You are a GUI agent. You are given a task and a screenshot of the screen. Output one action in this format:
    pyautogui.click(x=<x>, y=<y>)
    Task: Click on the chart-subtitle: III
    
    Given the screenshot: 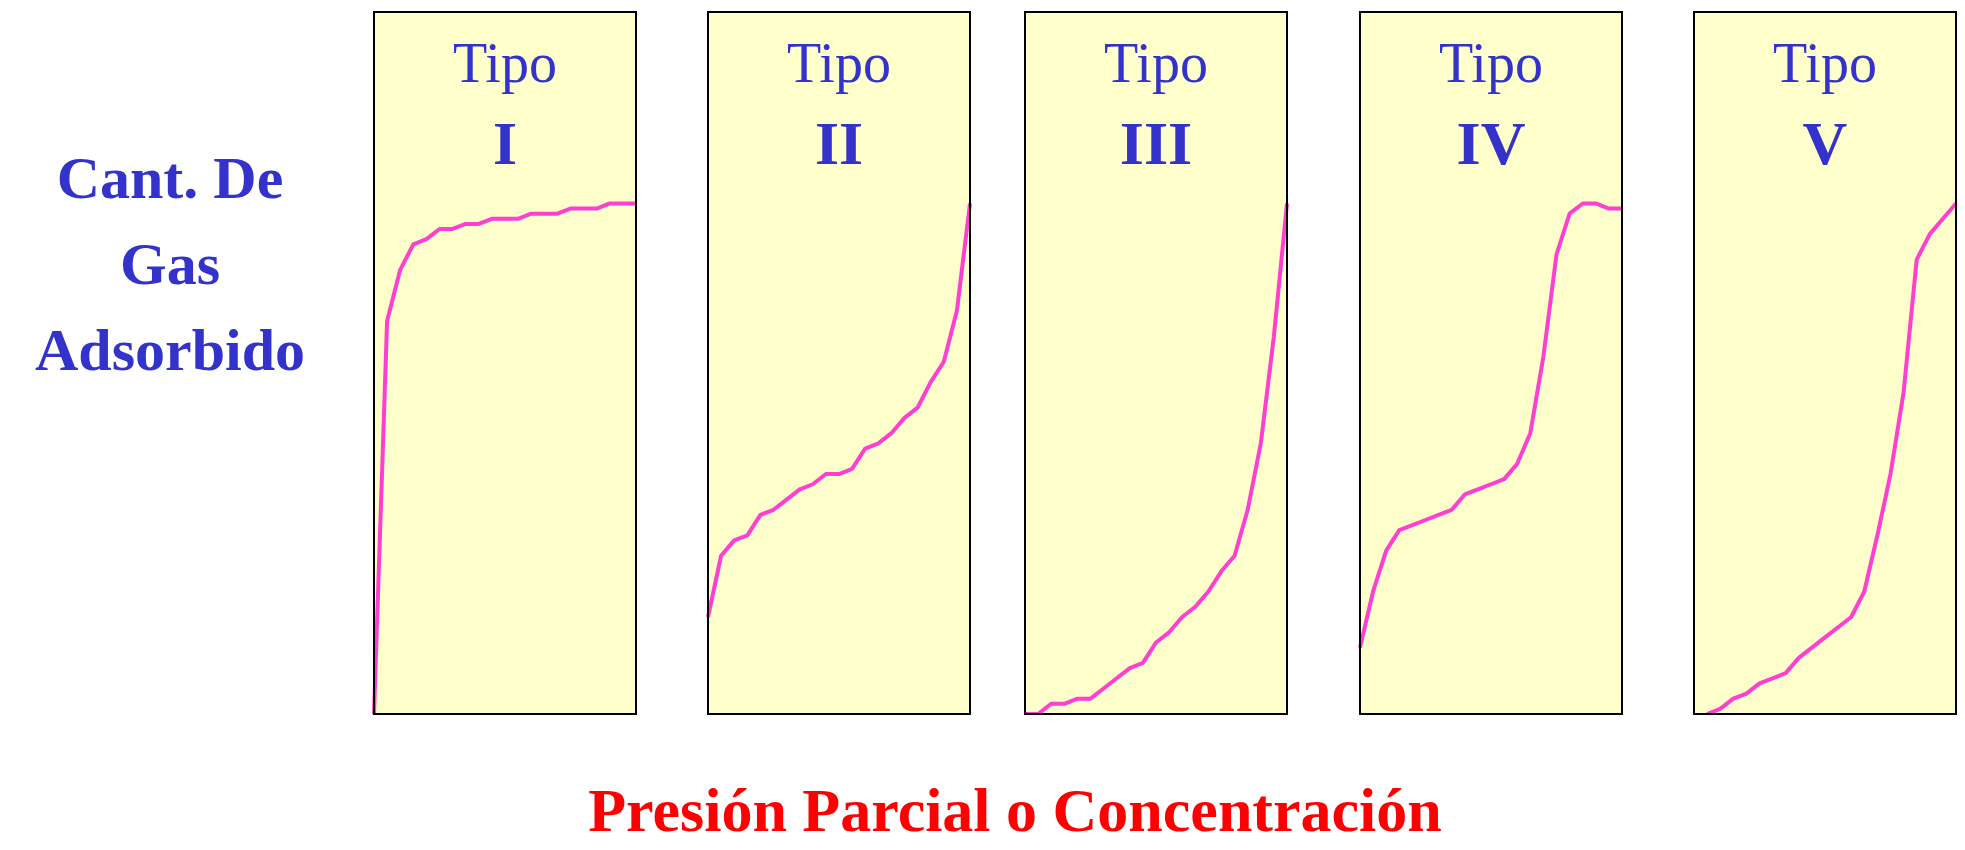 What is the action you would take?
    pyautogui.click(x=1156, y=143)
    